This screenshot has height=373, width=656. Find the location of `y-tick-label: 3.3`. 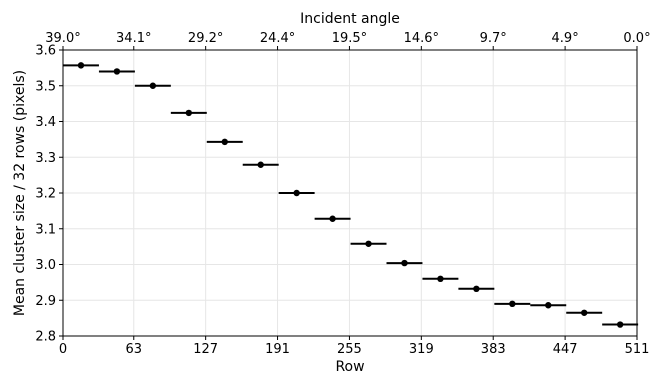

y-tick-label: 3.3 is located at coordinates (45, 158).